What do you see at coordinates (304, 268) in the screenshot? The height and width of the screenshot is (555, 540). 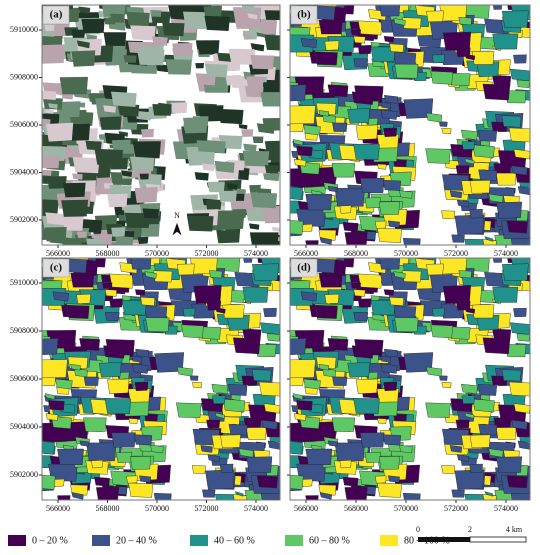 I see `panel-label-box` at bounding box center [304, 268].